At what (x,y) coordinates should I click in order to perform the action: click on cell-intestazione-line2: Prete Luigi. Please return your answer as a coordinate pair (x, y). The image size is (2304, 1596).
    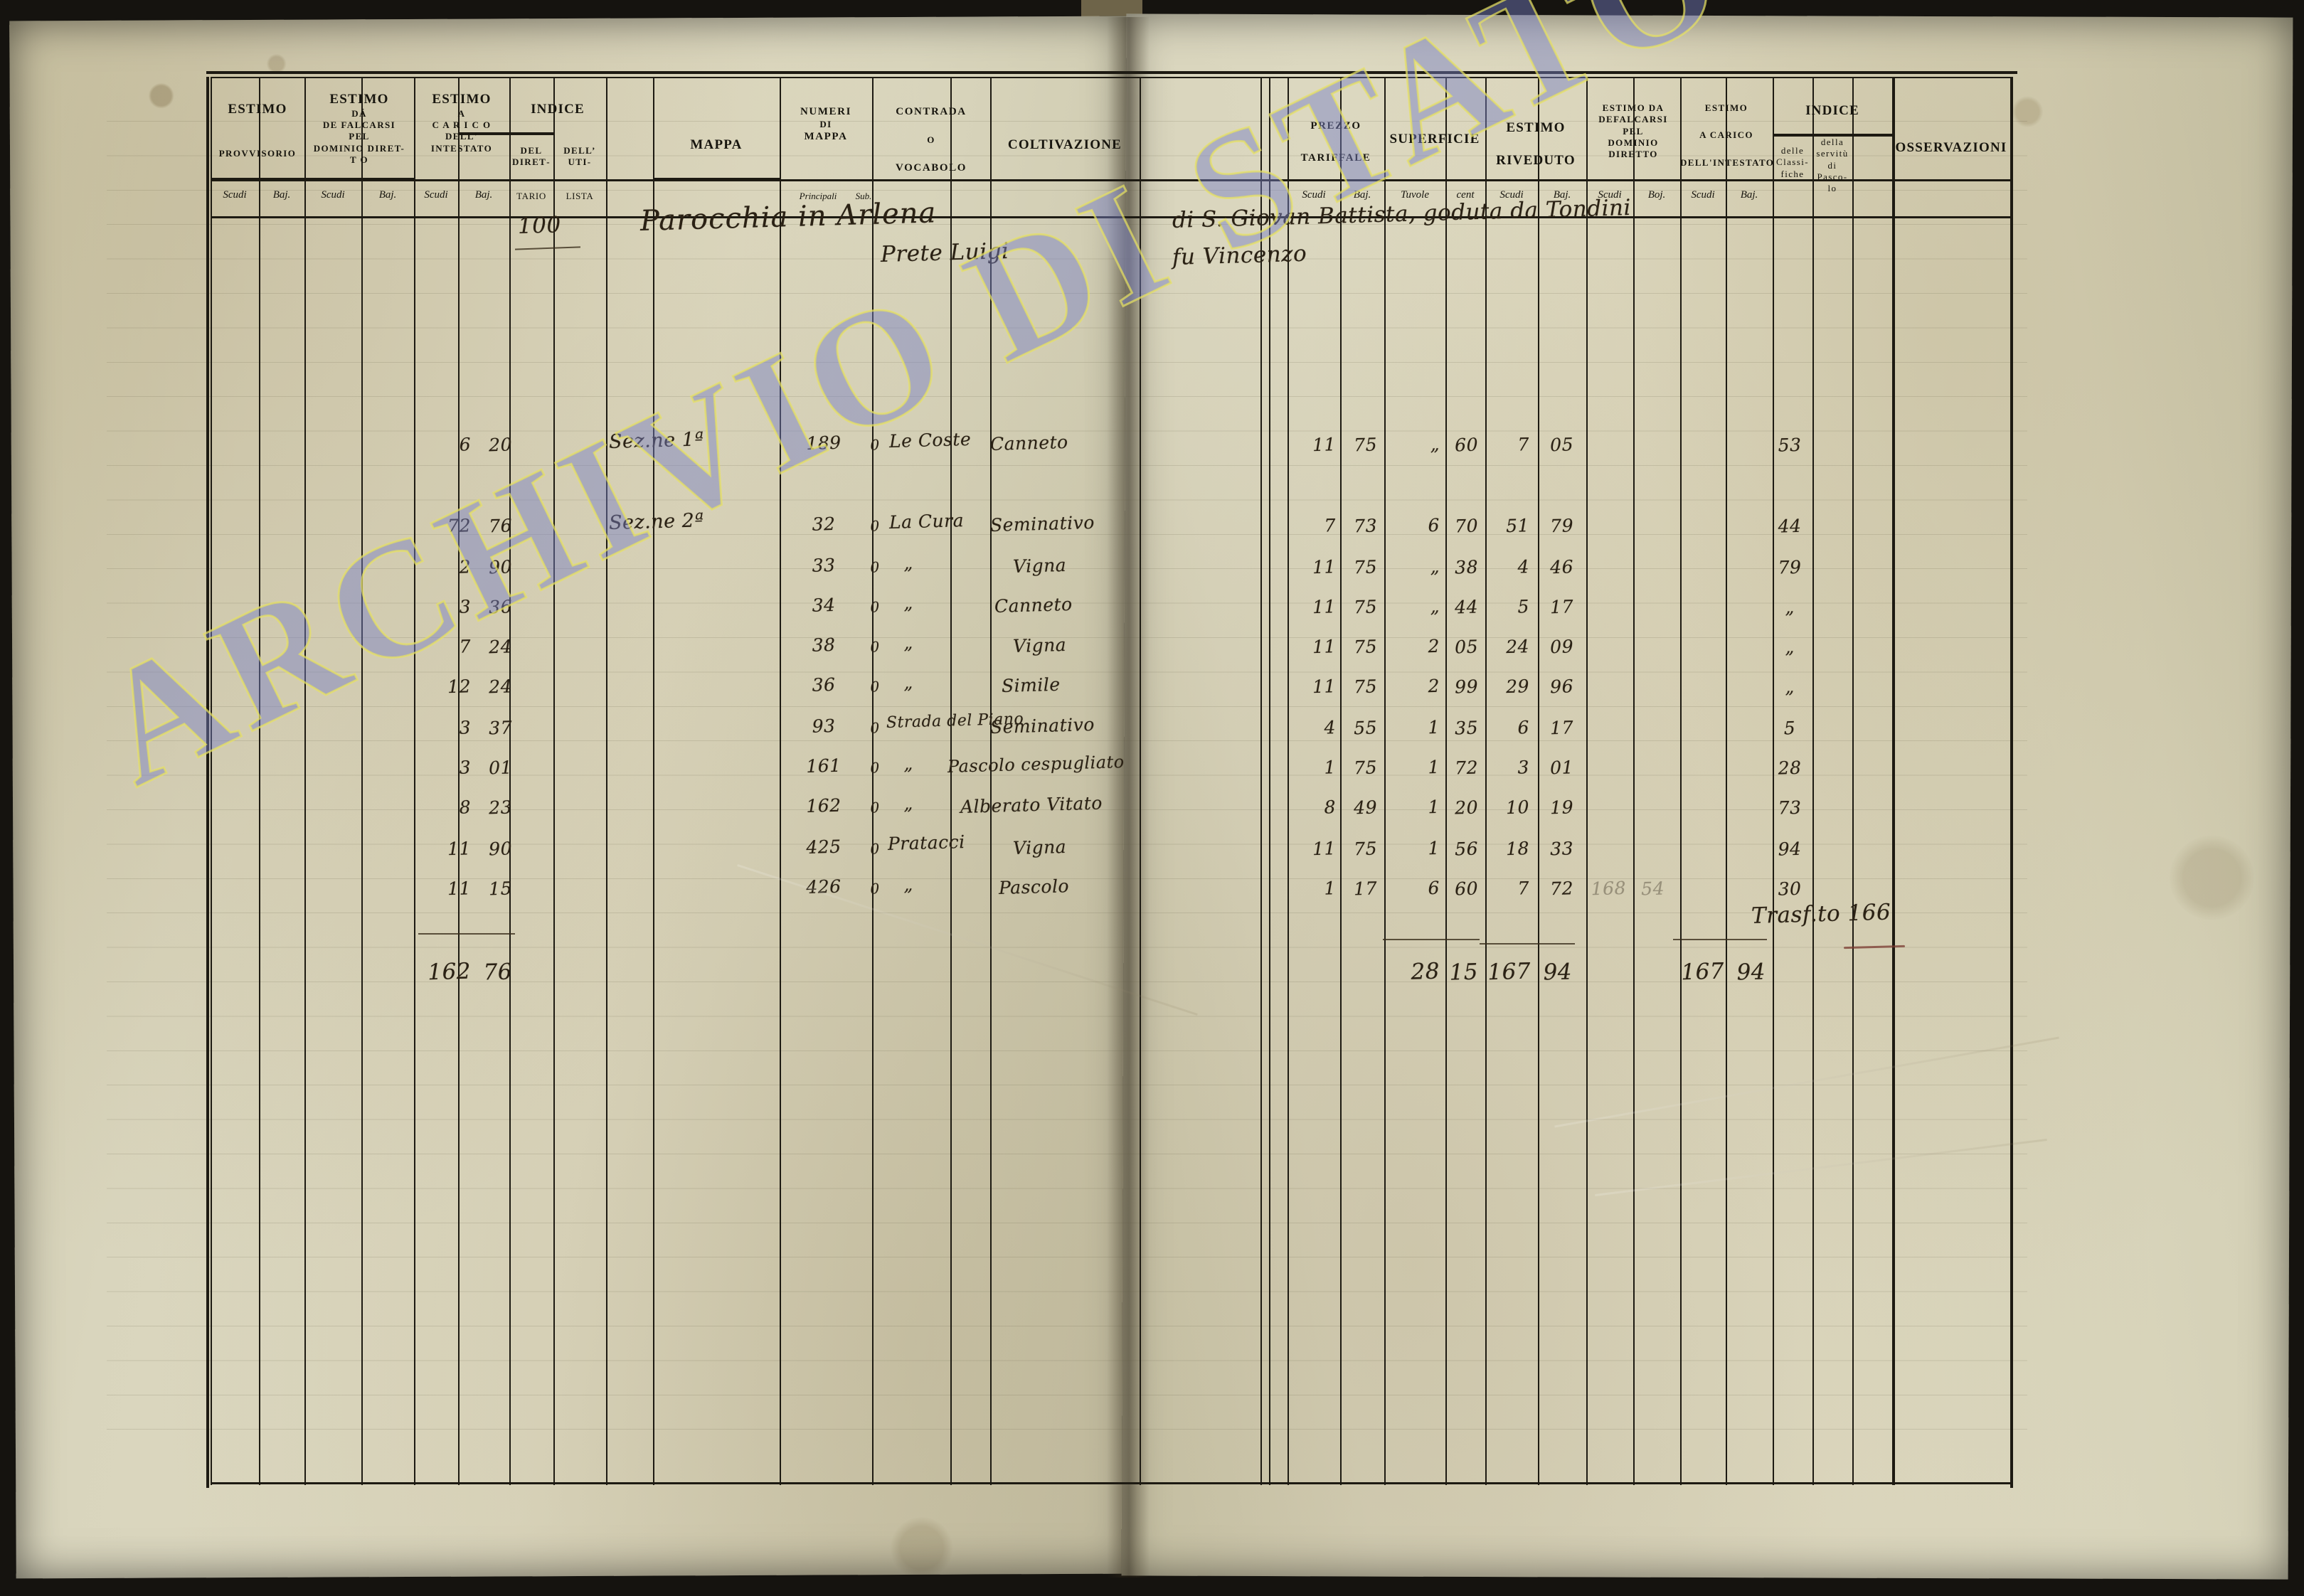
    Looking at the image, I should click on (945, 252).